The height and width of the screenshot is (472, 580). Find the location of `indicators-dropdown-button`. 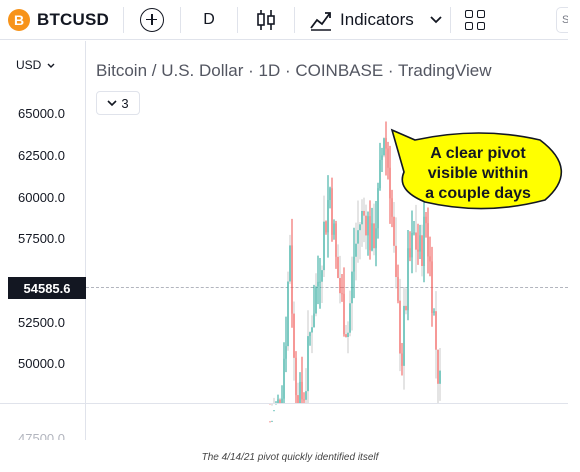

indicators-dropdown-button is located at coordinates (436, 20).